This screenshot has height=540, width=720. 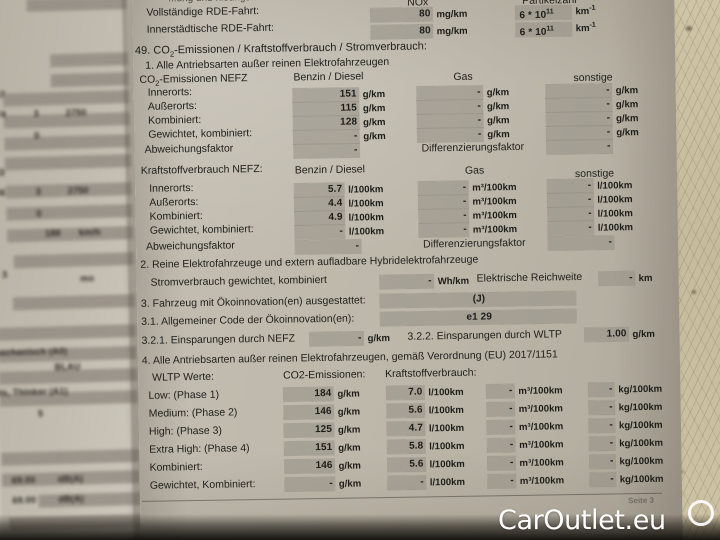 What do you see at coordinates (419, 31) in the screenshot?
I see `rde-nox-field-urban: 80 mg/km` at bounding box center [419, 31].